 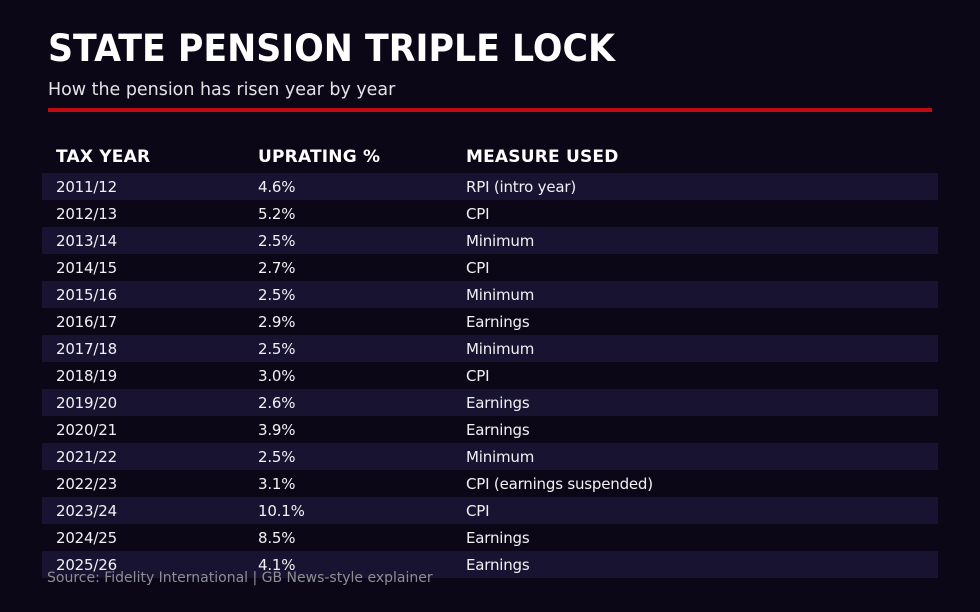 What do you see at coordinates (86, 348) in the screenshot?
I see `cell-tax-year: 2017/18` at bounding box center [86, 348].